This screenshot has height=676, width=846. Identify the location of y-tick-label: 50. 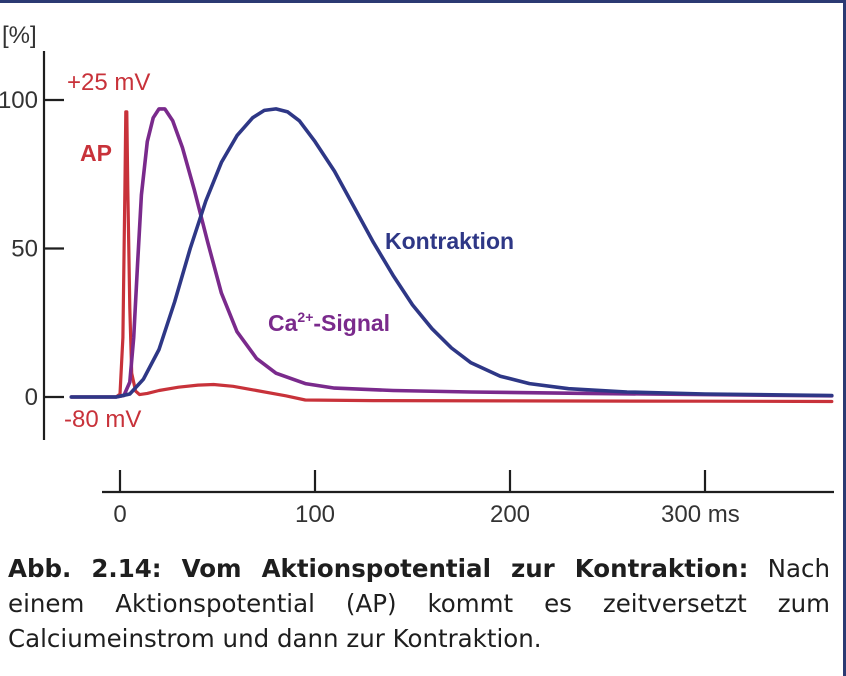
(24, 249).